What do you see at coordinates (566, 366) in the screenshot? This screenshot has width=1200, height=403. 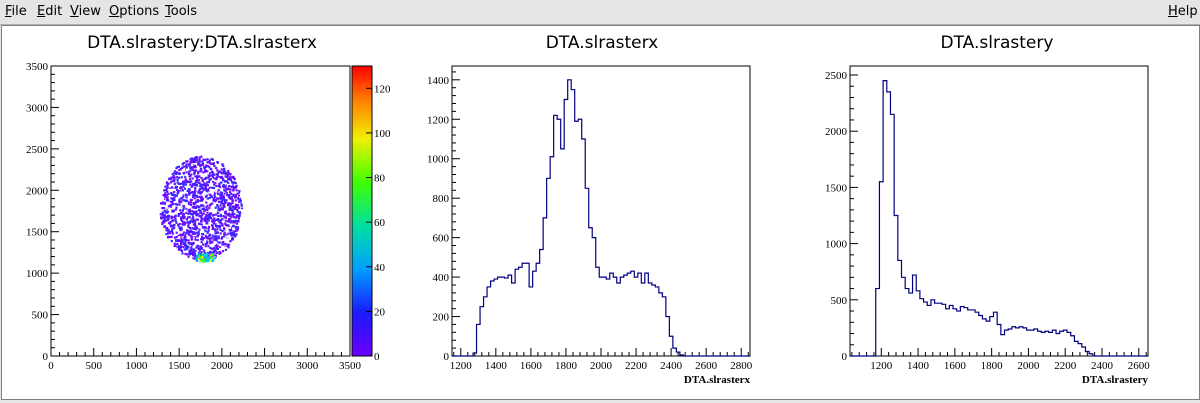 I see `pad2-xtick-label: 1800` at bounding box center [566, 366].